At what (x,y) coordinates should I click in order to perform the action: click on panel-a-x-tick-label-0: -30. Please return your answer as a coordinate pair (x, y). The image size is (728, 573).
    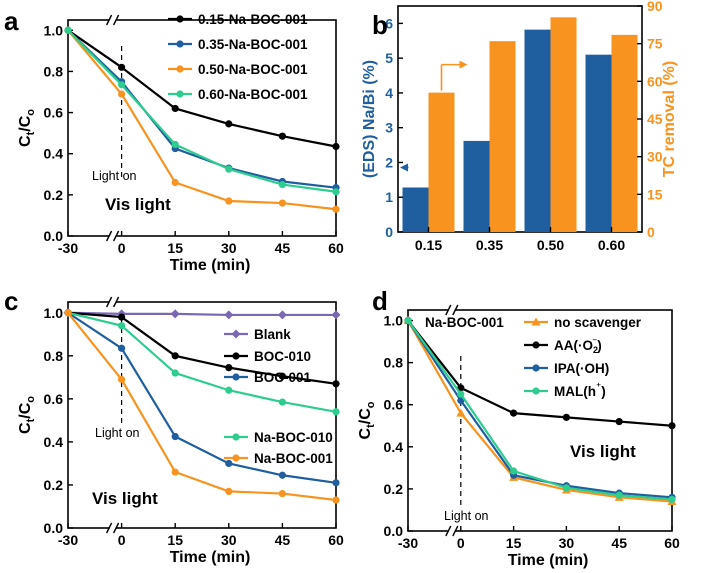
    Looking at the image, I should click on (68, 248).